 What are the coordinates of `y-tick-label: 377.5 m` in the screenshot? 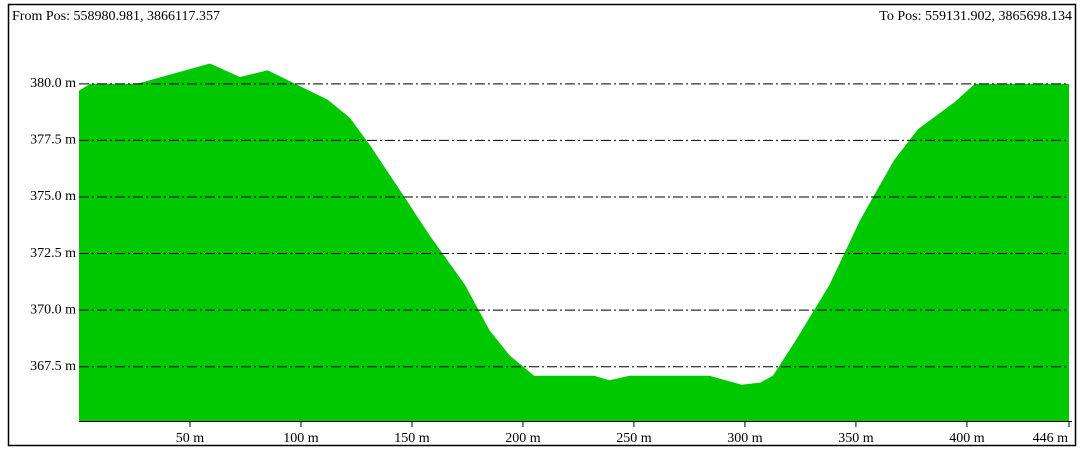 It's located at (53, 140).